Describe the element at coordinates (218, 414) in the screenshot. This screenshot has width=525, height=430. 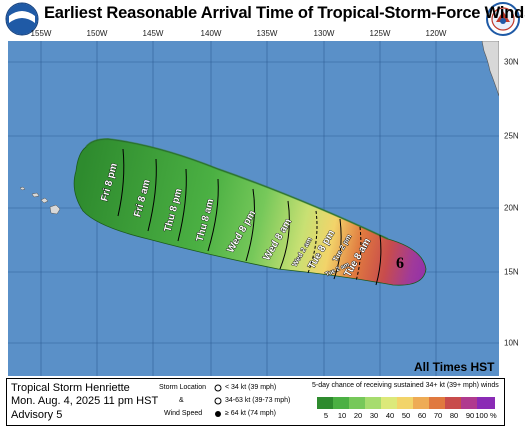
I see `hurricane-icon` at that location.